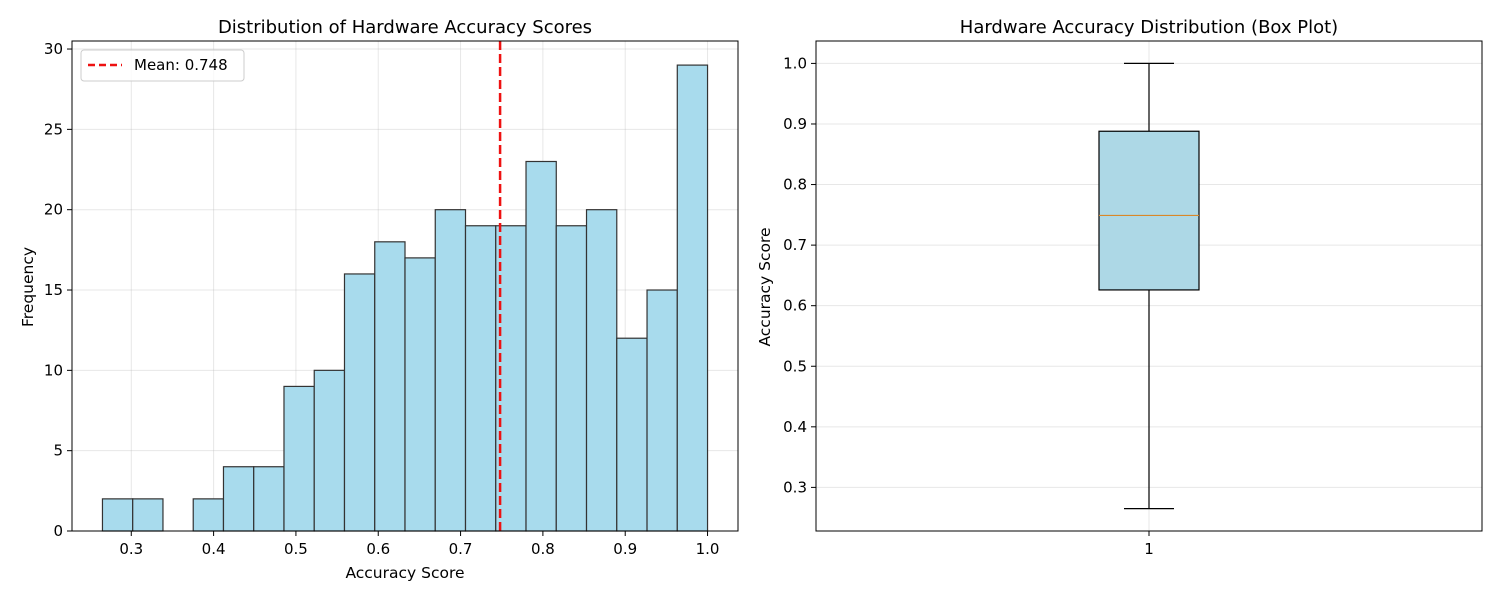 The width and height of the screenshot is (1500, 600). What do you see at coordinates (795, 306) in the screenshot?
I see `boxplot-y-tick-label: 0.6` at bounding box center [795, 306].